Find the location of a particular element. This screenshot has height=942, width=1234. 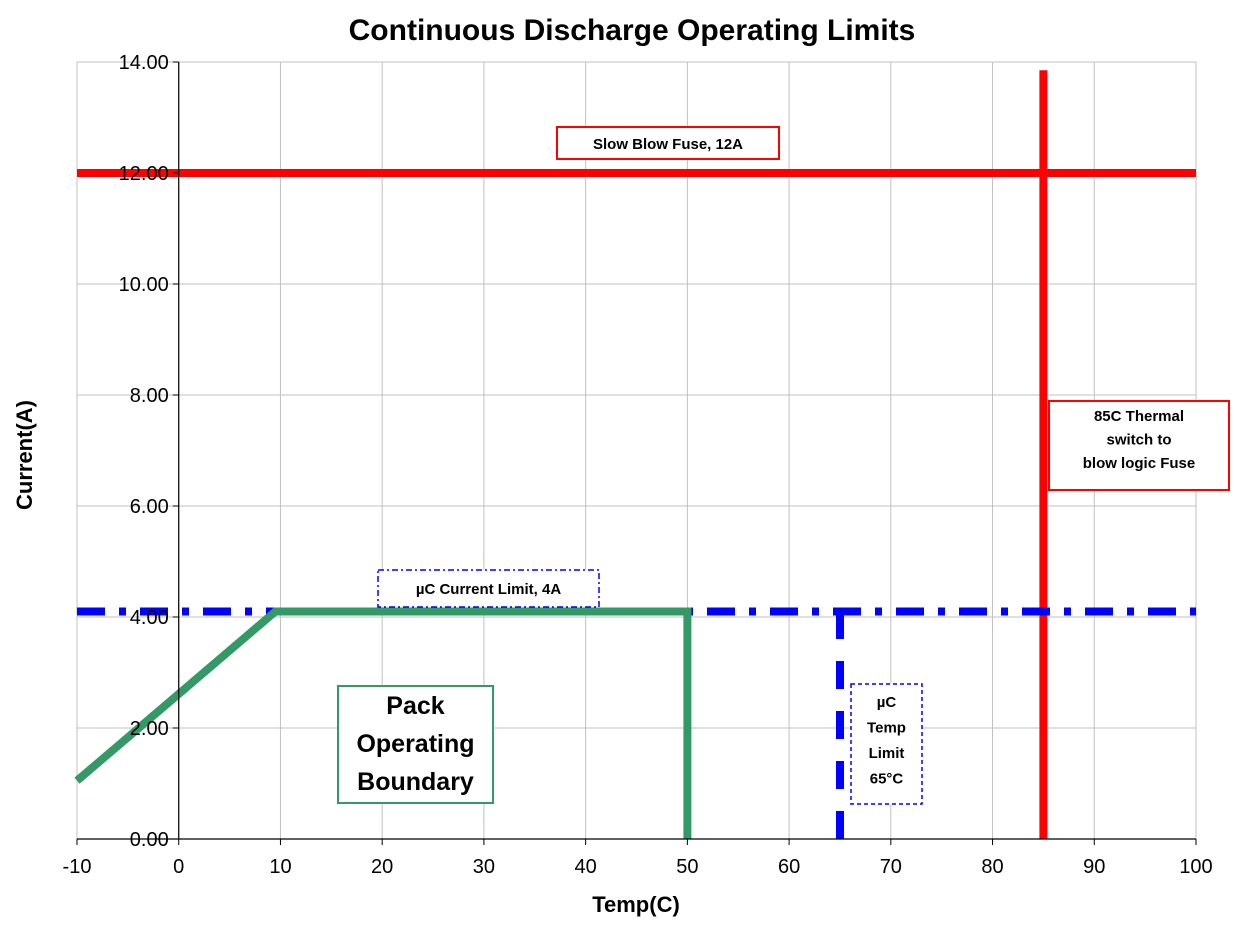

x-tick-label: 90 is located at coordinates (1094, 867).